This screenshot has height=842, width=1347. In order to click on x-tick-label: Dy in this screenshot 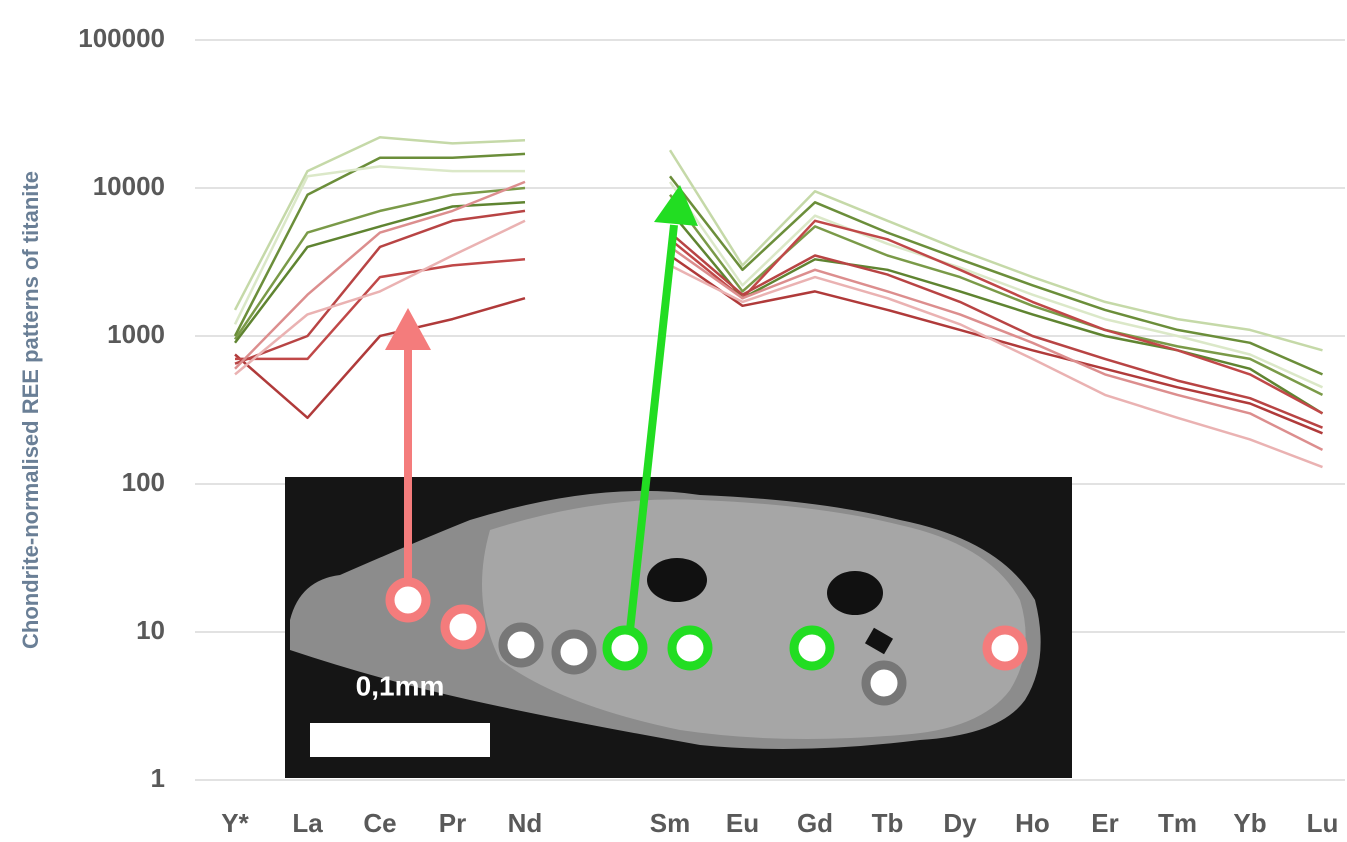, I will do `click(960, 823)`.